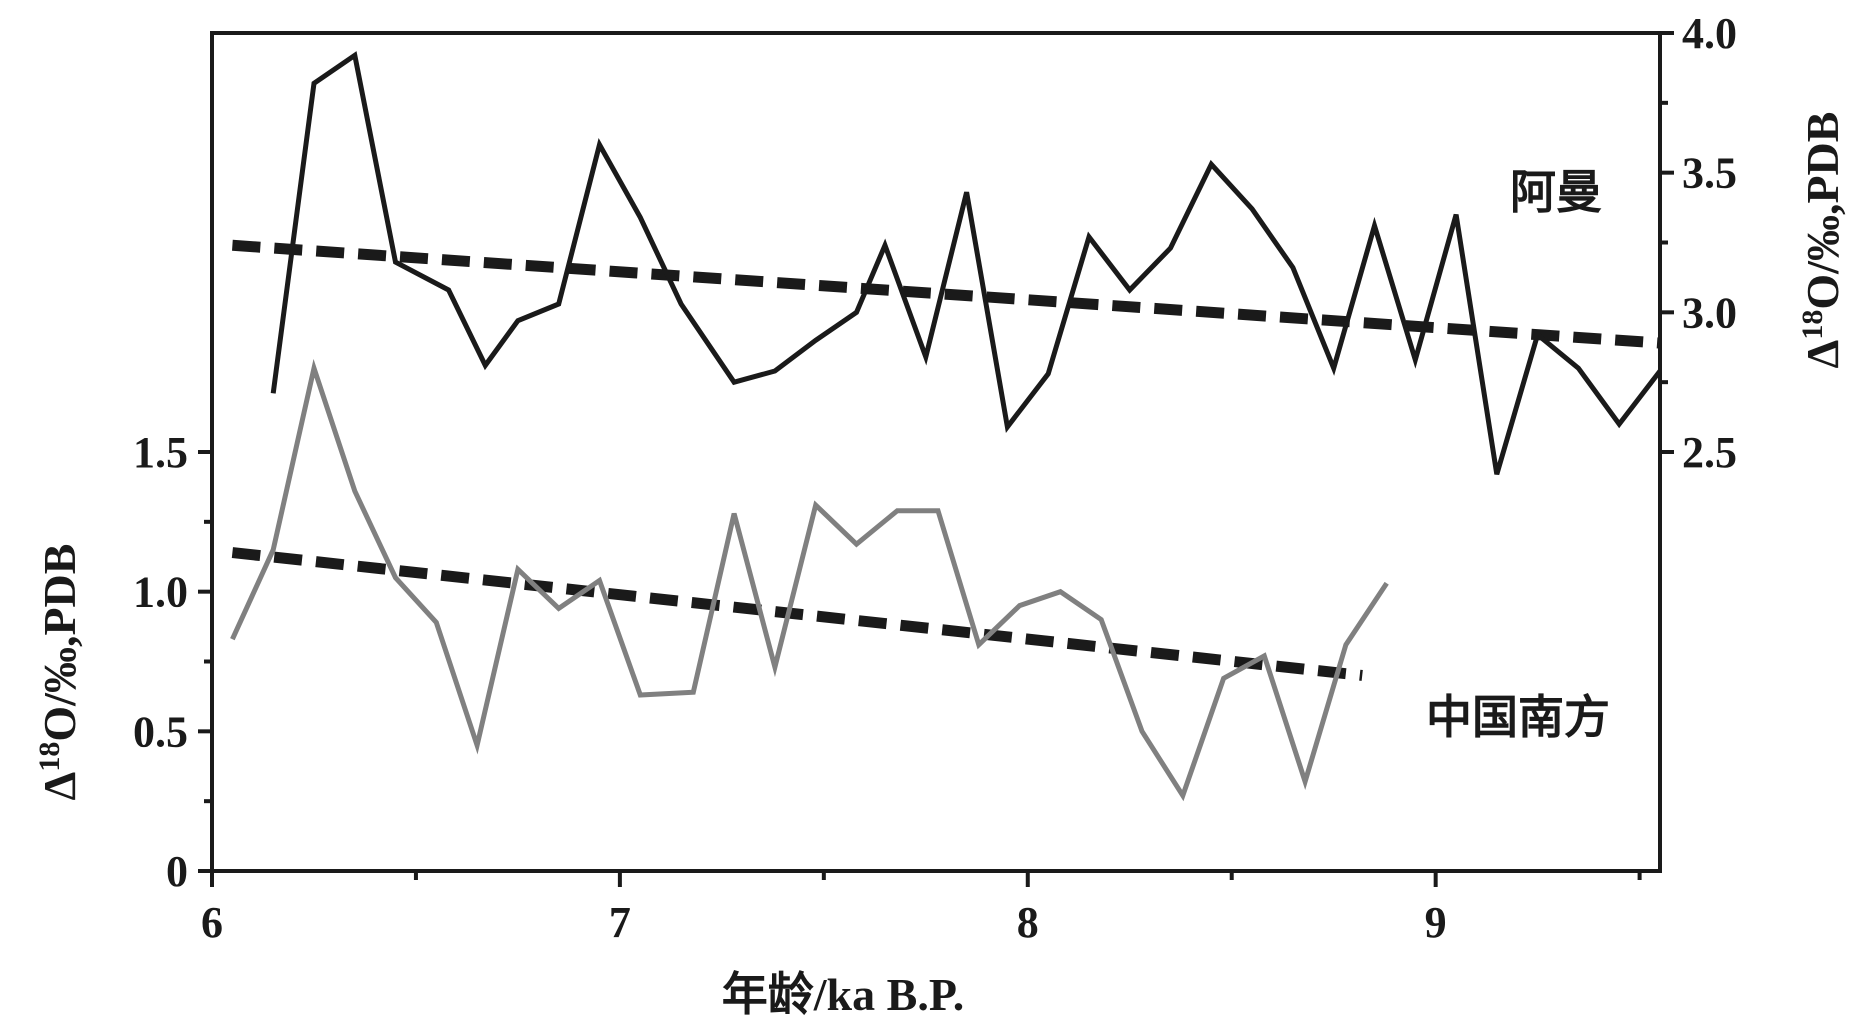  Describe the element at coordinates (1822, 240) in the screenshot. I see `right-y-axis-title: Δ18O/‰,PDB` at that location.